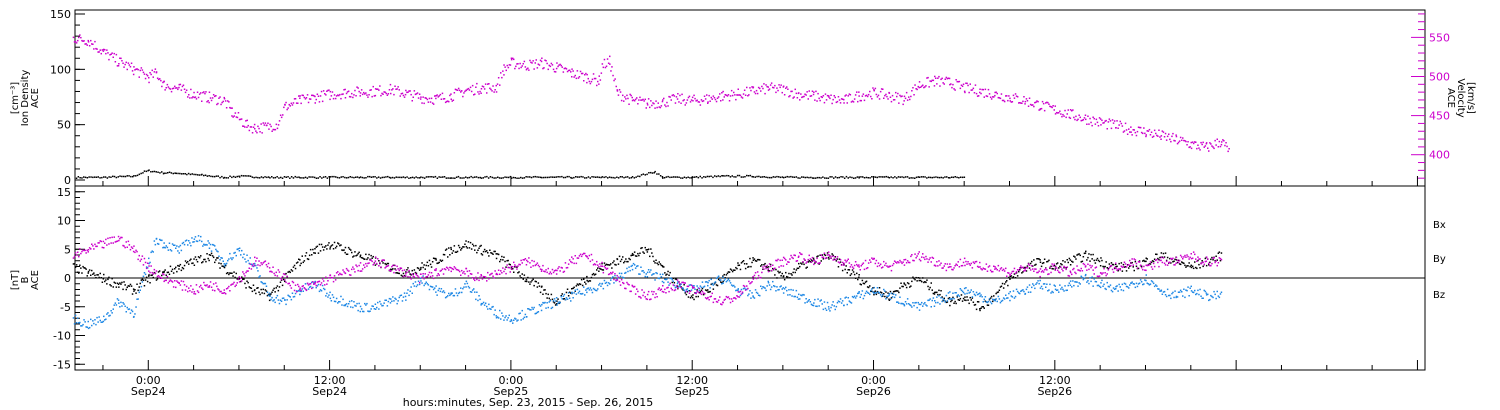 The height and width of the screenshot is (410, 1500). Describe the element at coordinates (1470, 98) in the screenshot. I see `top-right-axis-label: [km/s]` at that location.